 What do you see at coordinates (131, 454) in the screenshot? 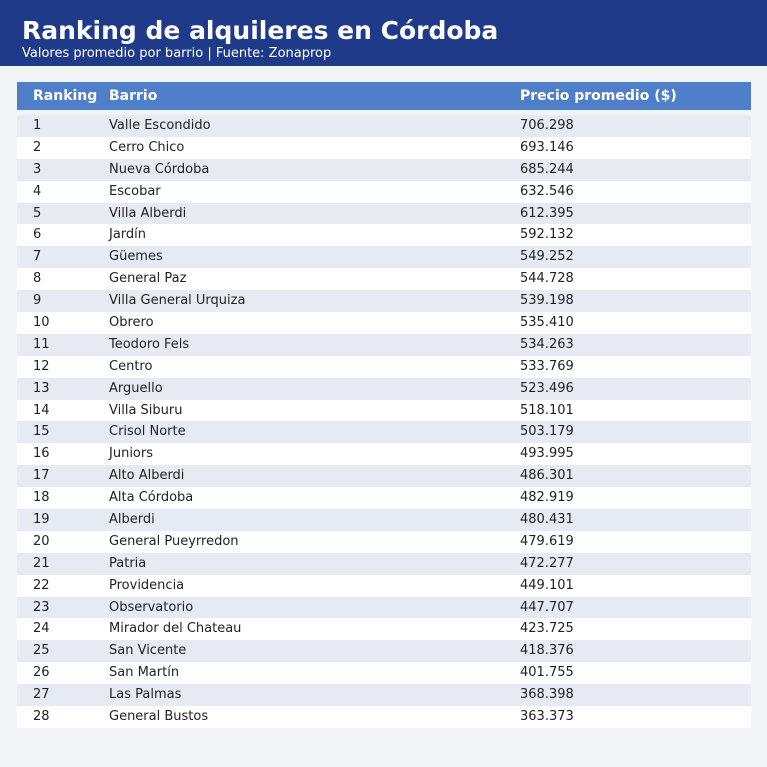
I see `table-cell: Juniors` at bounding box center [131, 454].